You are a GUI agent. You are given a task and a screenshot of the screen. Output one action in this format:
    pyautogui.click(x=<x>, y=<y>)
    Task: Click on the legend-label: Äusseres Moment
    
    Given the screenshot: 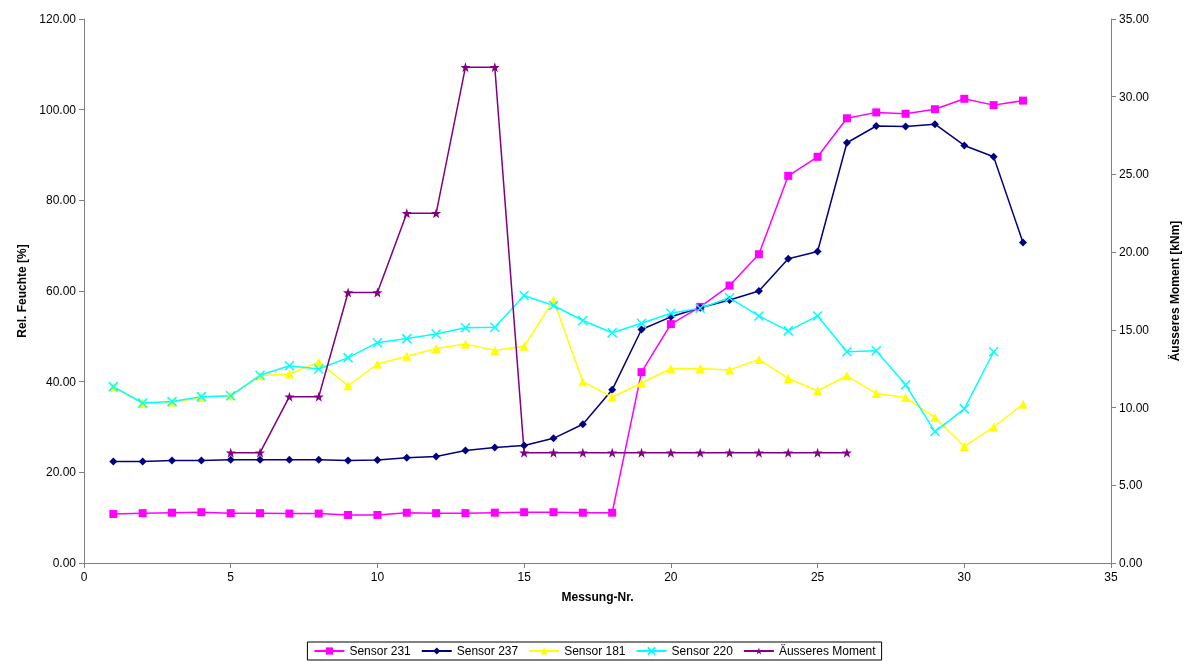 What is the action you would take?
    pyautogui.click(x=827, y=651)
    